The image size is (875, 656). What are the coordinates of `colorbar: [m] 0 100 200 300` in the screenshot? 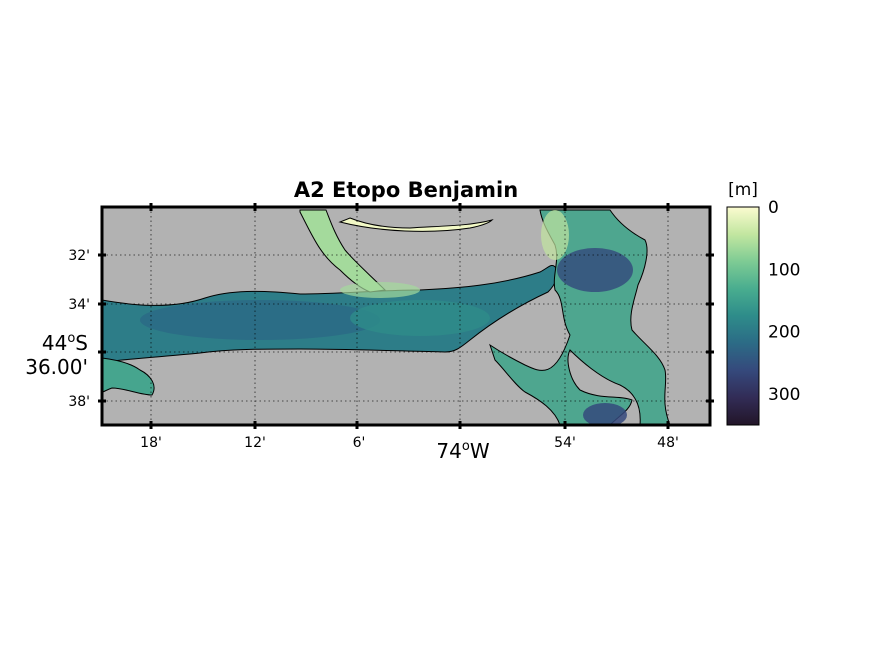 It's located at (763, 303).